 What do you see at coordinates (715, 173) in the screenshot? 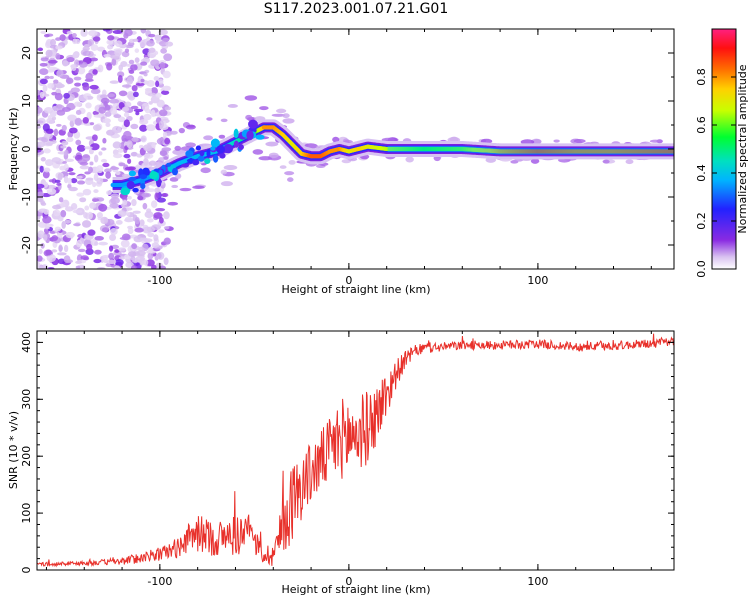
I see `colorbar-ticks: 0.0 0.2 0.4 0.6 0.8` at bounding box center [715, 173].